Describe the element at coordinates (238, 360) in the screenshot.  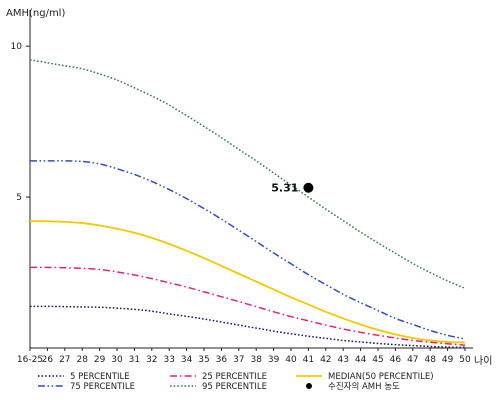
I see `x-tick-label: 37` at that location.